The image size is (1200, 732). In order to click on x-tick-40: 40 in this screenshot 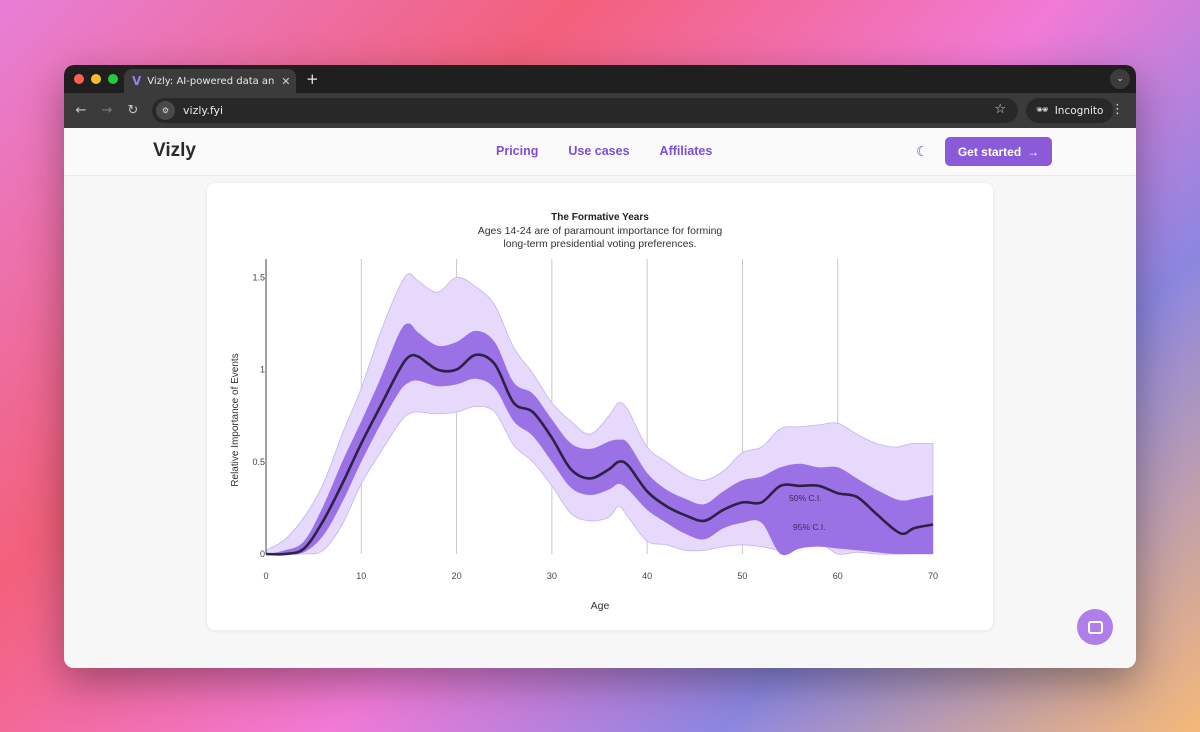, I will do `click(647, 576)`.